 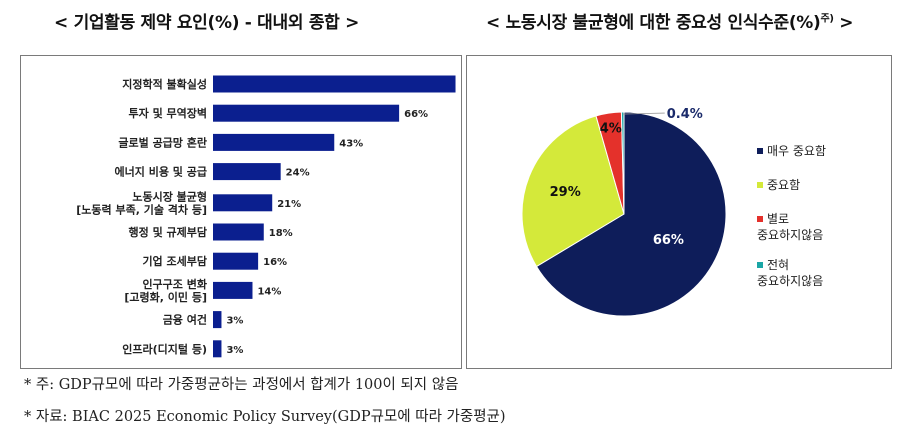 What do you see at coordinates (141, 202) in the screenshot?
I see `bar-category-label-4: 노동시장 불균형 [노동력 부족, 기술 격차 등]` at bounding box center [141, 202].